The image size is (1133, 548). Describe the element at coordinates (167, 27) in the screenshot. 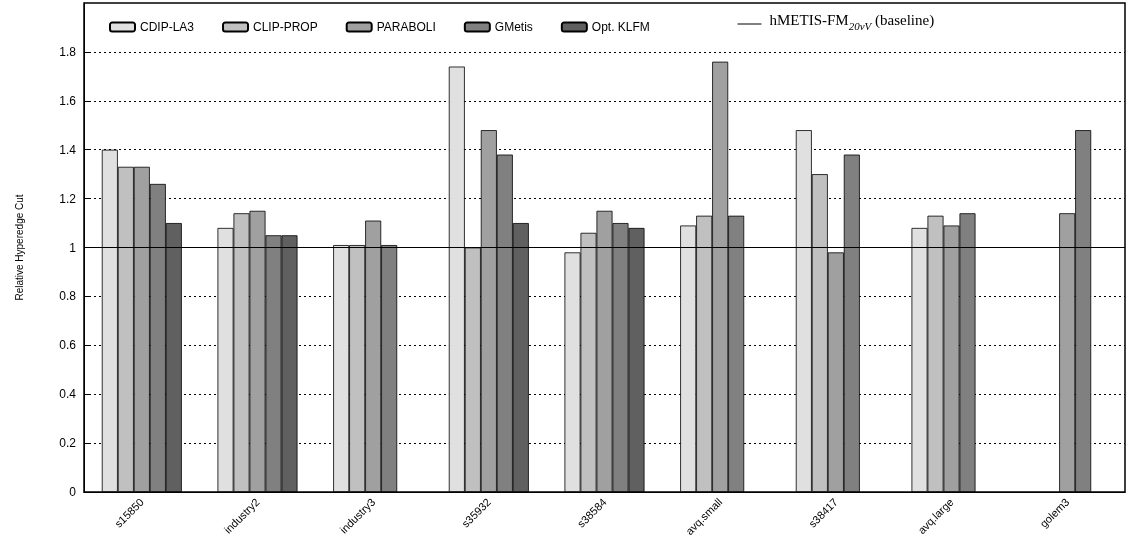

I see `legend-label: CDIP-LA3` at that location.